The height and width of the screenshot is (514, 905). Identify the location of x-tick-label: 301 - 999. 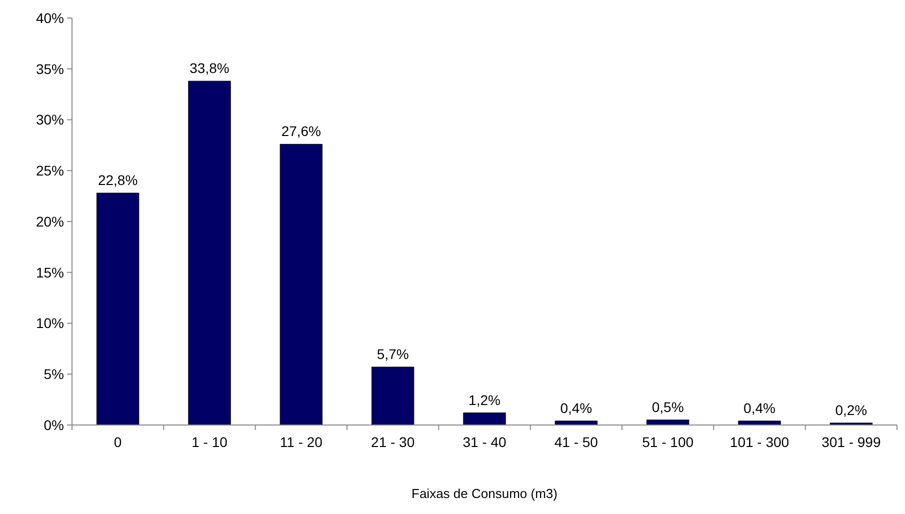
(851, 442).